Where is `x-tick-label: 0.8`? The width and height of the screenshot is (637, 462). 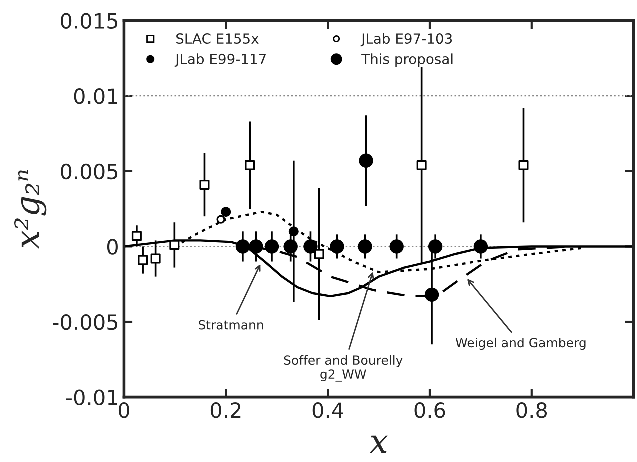
x-tick-label: 0.8 is located at coordinates (532, 410).